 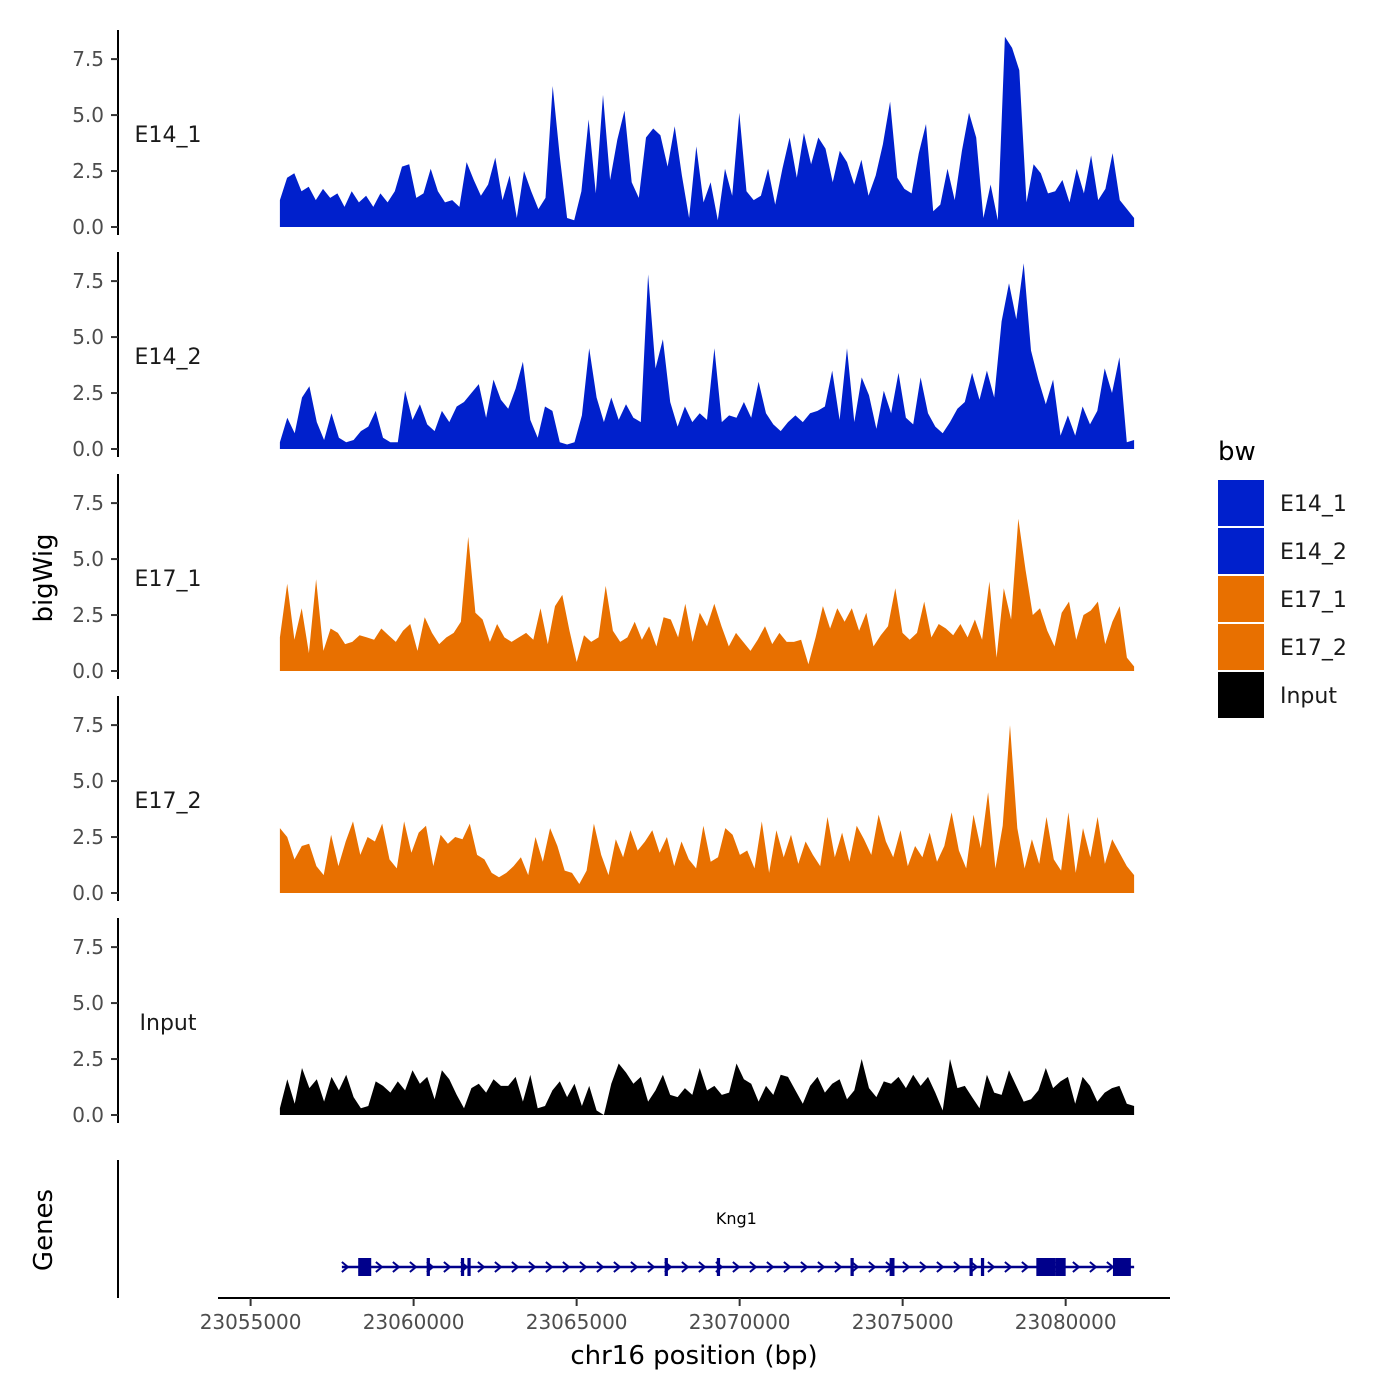 I want to click on x-axis-title: chr16 position (bp), so click(x=693, y=1356).